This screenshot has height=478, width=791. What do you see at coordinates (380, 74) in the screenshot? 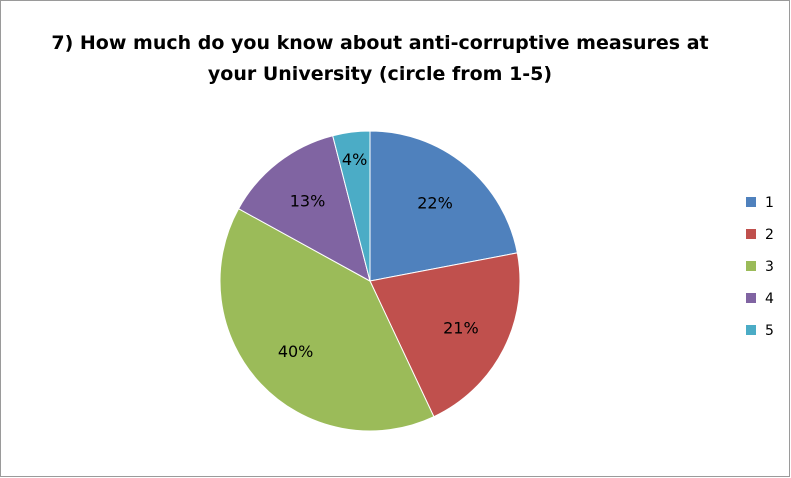
I see `chart-title-line-2: your University (circle from 1-5)` at bounding box center [380, 74].